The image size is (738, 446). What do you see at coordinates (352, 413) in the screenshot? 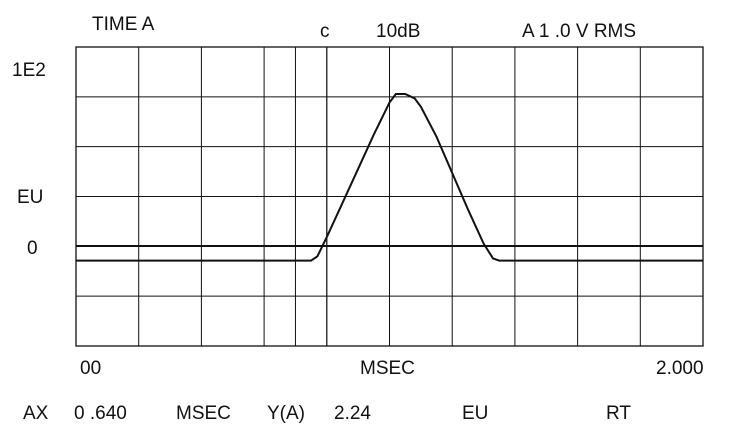
I see `readout-y-value: 2.24` at bounding box center [352, 413].